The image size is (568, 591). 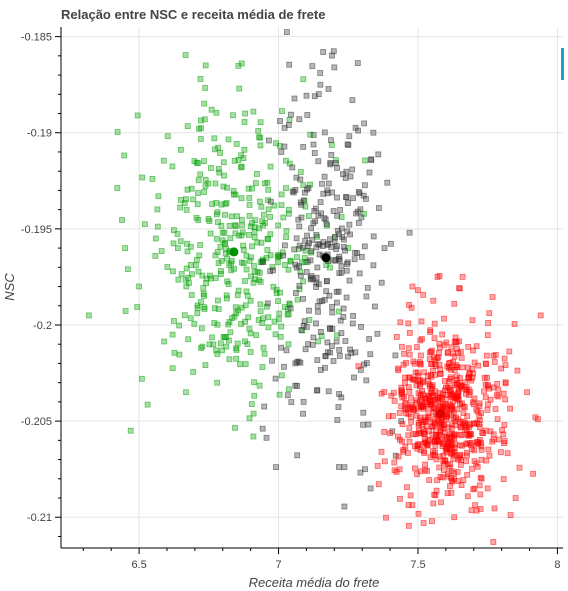 I want to click on toolbar-edge-indicator, so click(x=562, y=64).